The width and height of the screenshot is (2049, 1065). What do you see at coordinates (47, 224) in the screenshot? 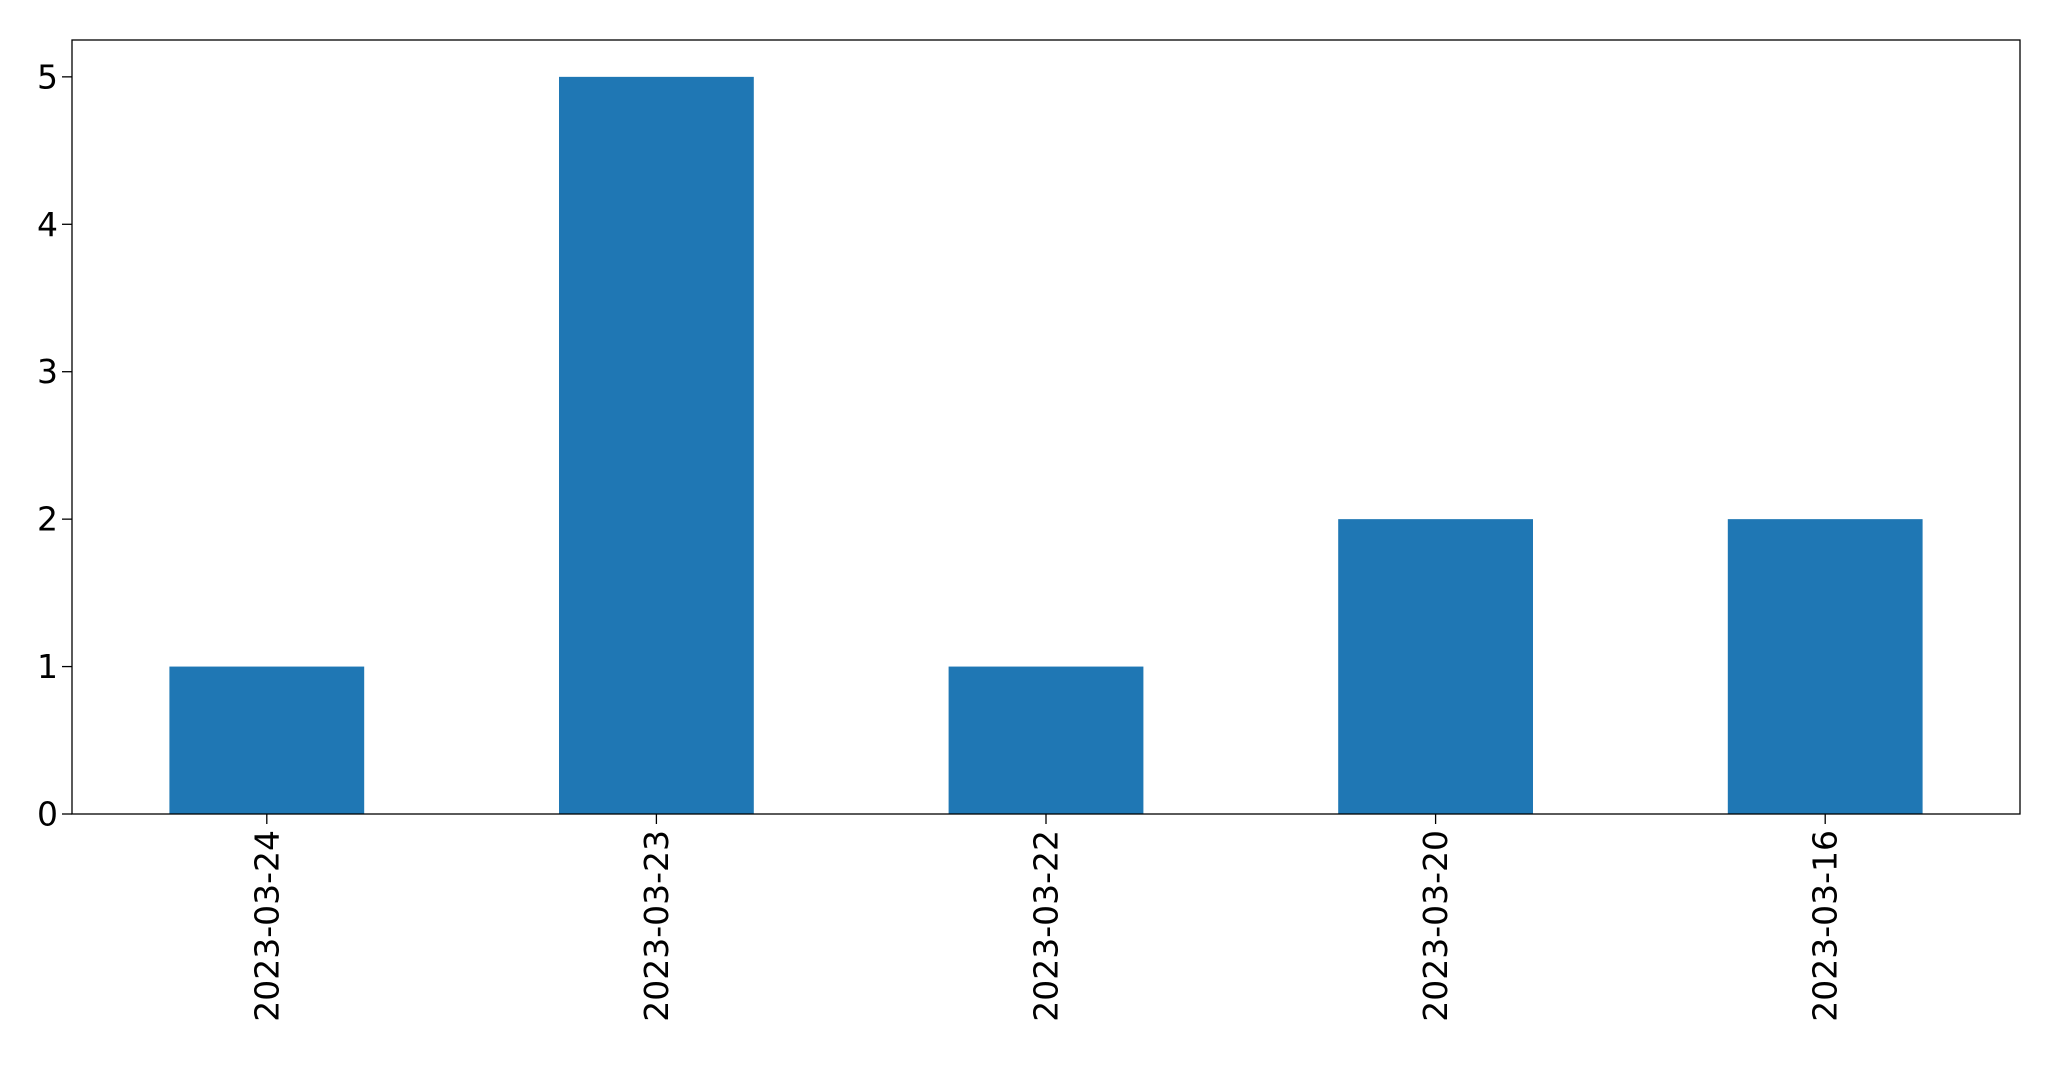
I see `y-tick-label: 4` at bounding box center [47, 224].